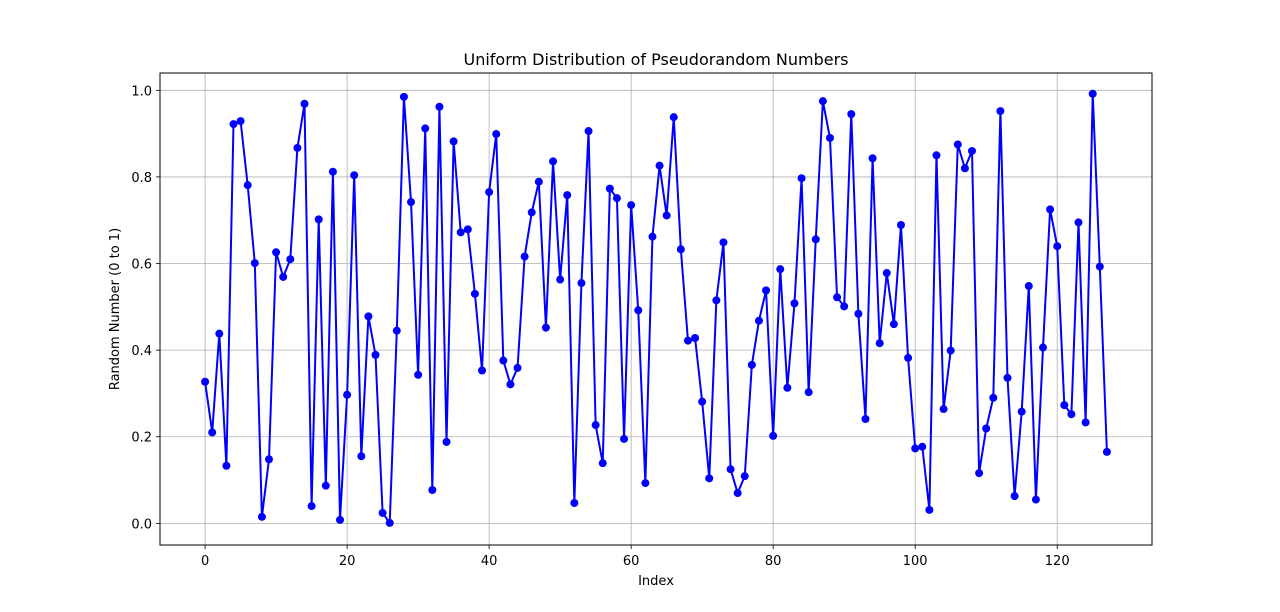  Describe the element at coordinates (115, 309) in the screenshot. I see `y-axis-label: Random Number (0 to 1)` at that location.